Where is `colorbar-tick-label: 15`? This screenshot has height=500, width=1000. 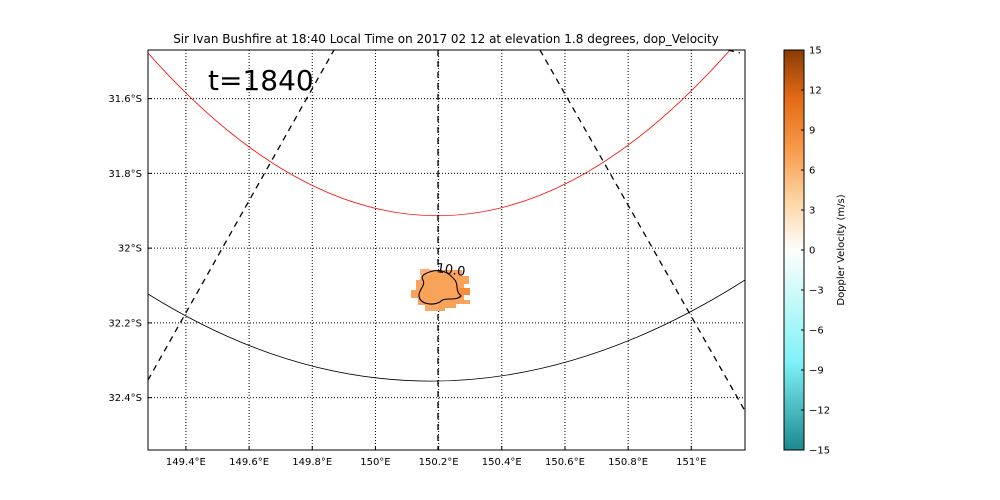 colorbar-tick-label: 15 is located at coordinates (815, 51).